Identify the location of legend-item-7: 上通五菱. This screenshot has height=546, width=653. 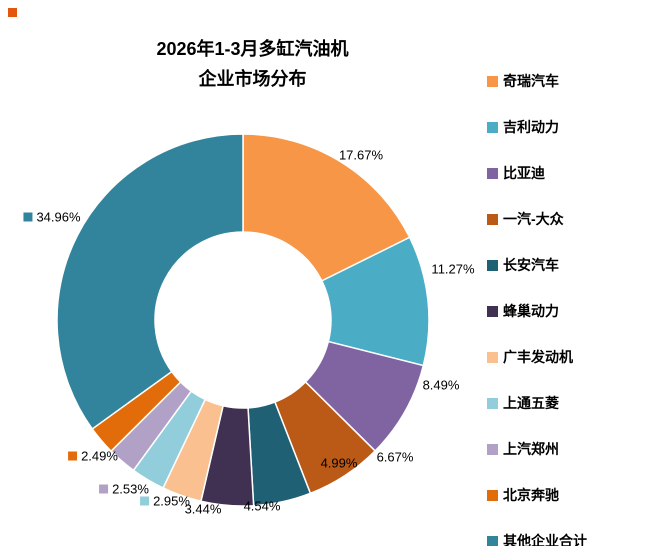
(537, 403).